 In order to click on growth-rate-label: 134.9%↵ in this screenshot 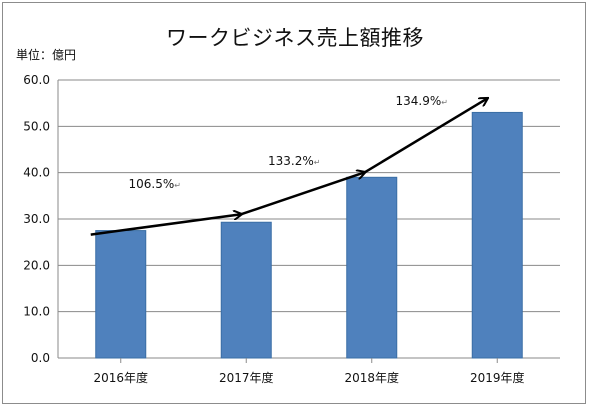, I will do `click(422, 101)`.